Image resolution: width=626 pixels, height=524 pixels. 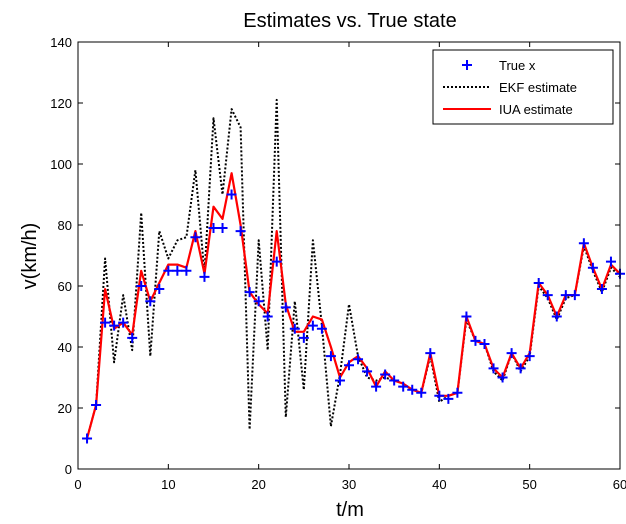 I want to click on y-tick-label-4: 80, so click(x=65, y=225).